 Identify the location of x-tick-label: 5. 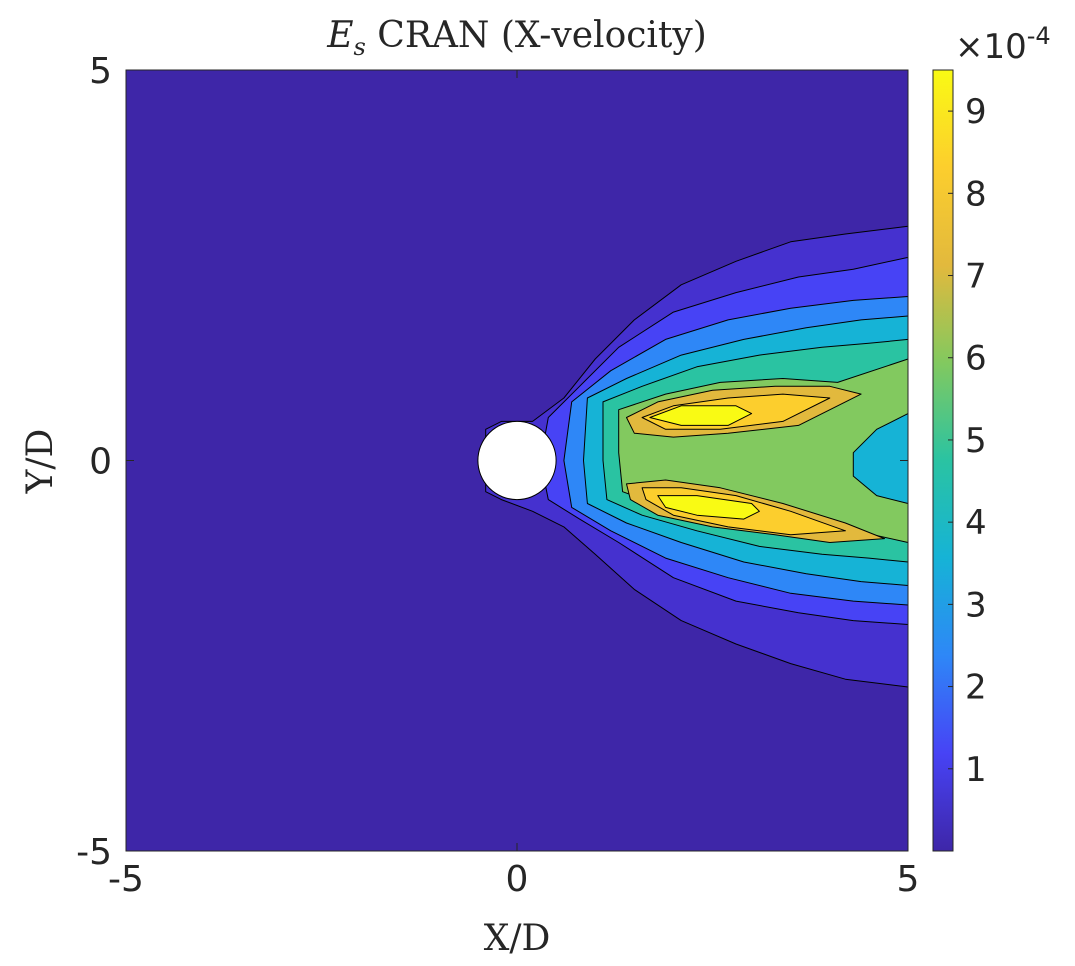
(908, 879).